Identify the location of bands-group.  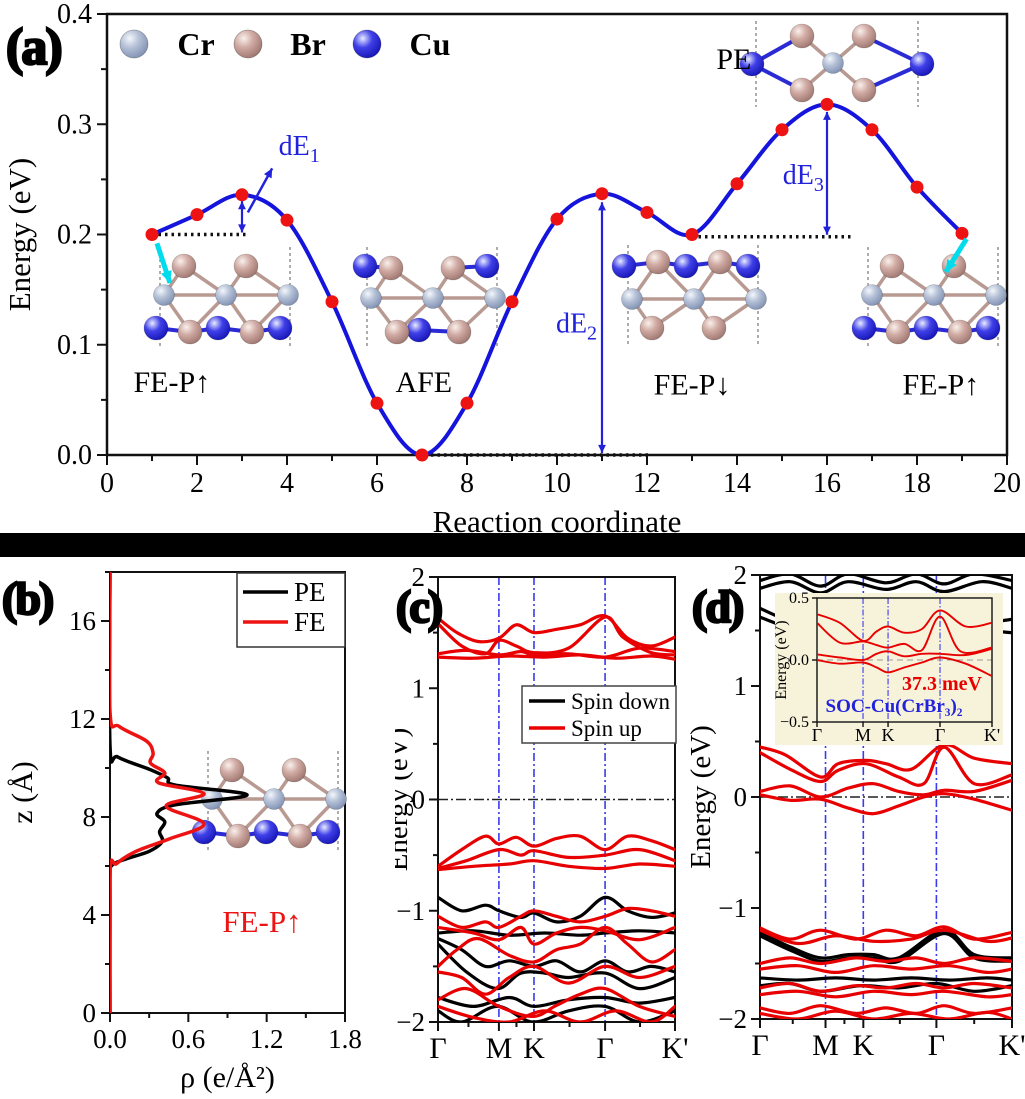
(556, 817).